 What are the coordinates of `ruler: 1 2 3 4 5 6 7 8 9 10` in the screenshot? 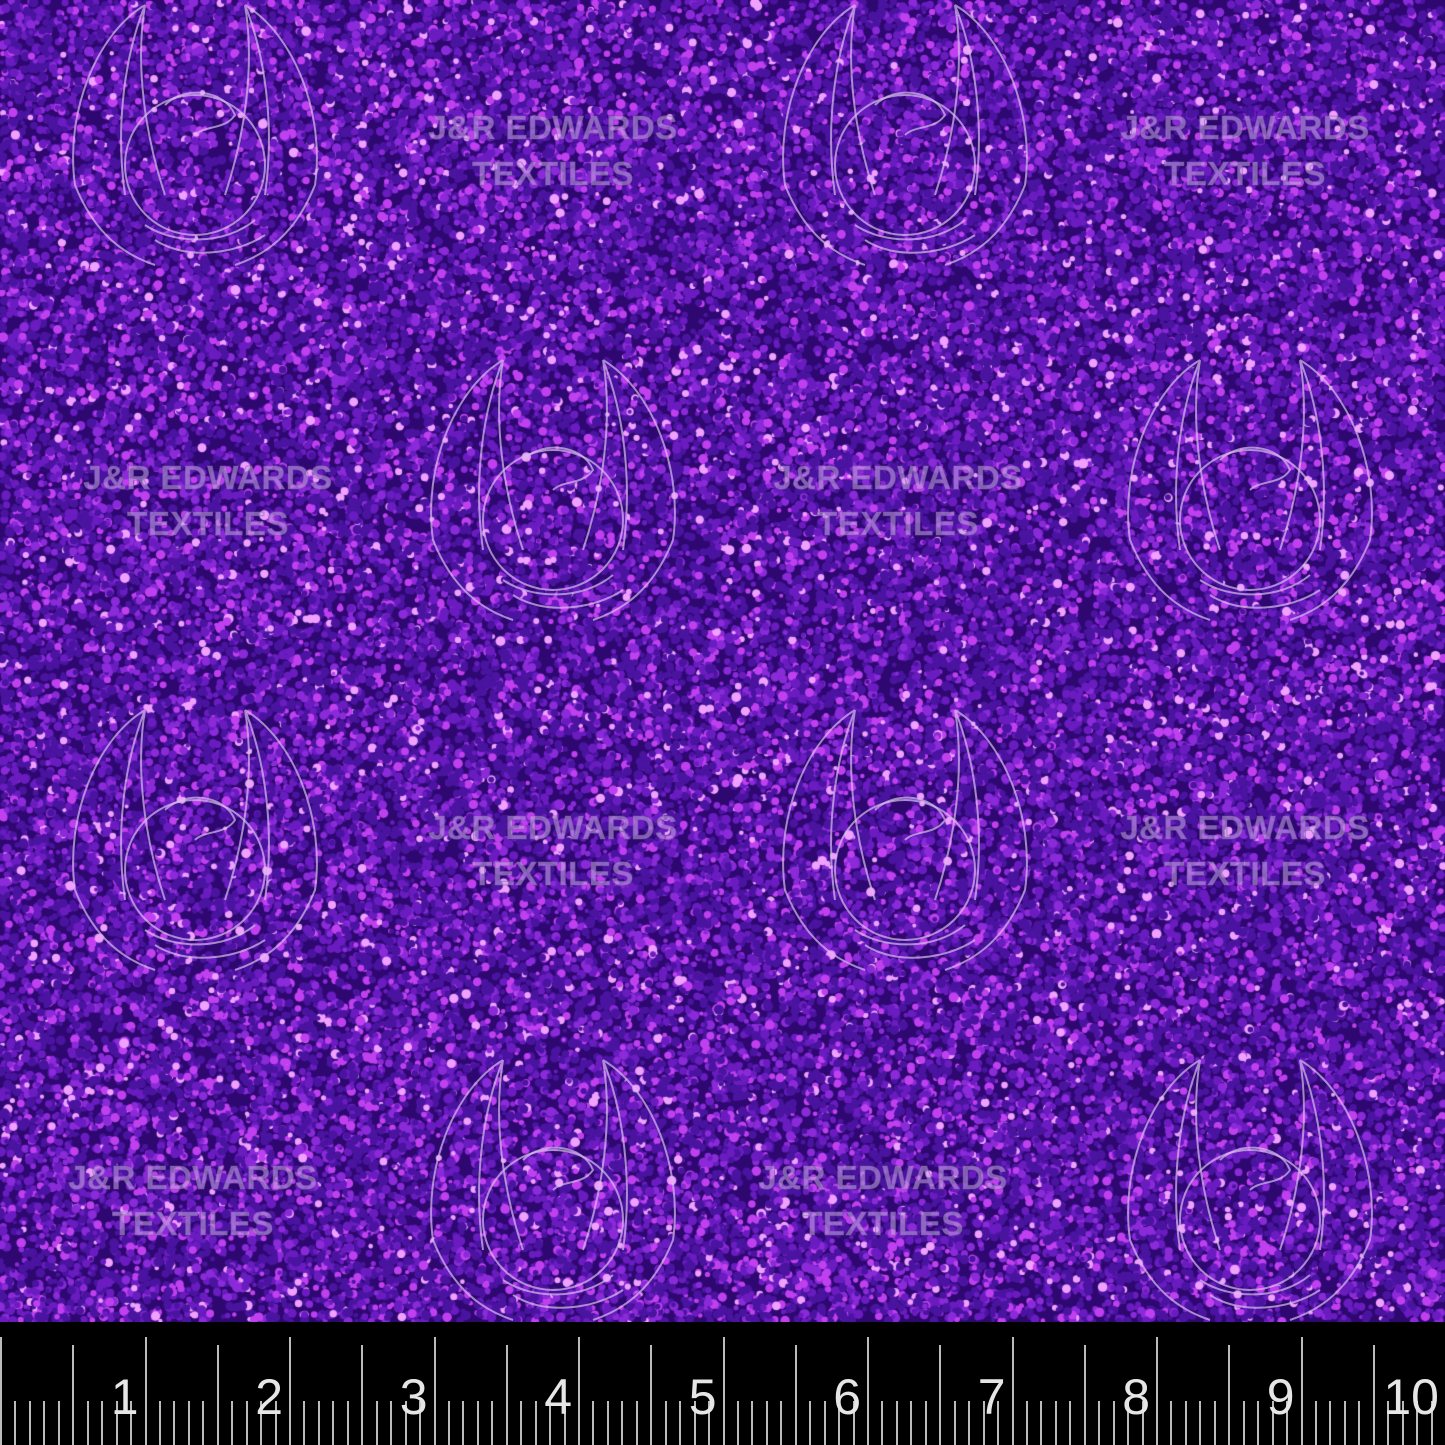 It's located at (722, 1383).